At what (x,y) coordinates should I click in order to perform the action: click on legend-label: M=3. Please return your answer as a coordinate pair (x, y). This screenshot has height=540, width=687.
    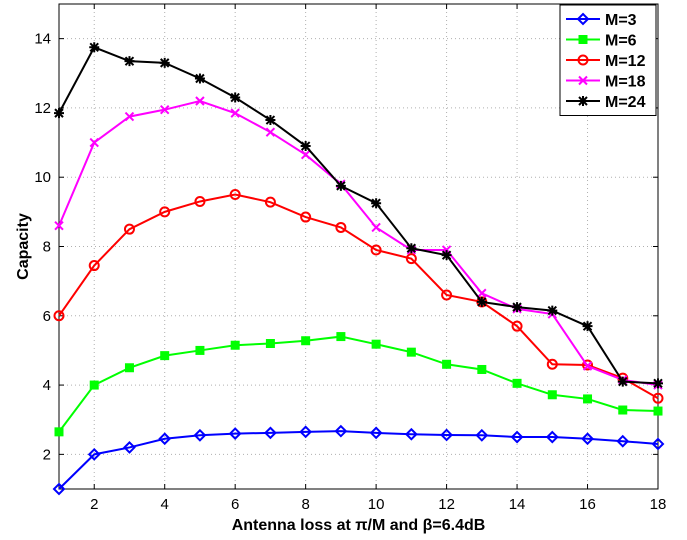
    Looking at the image, I should click on (621, 20).